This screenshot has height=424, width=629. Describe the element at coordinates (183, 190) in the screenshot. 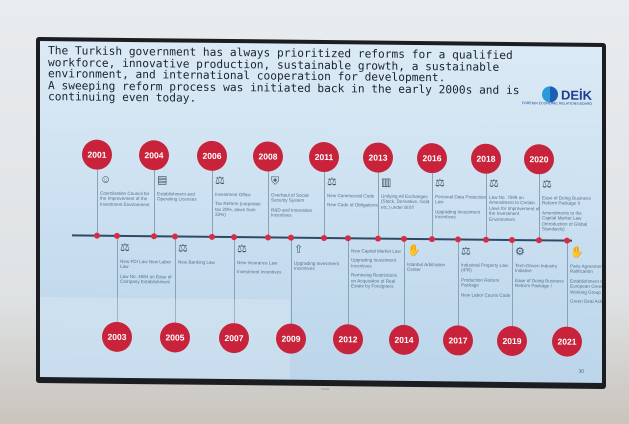

I see `milestone-2004: ▤ Establishment and Operating Licenses` at that location.